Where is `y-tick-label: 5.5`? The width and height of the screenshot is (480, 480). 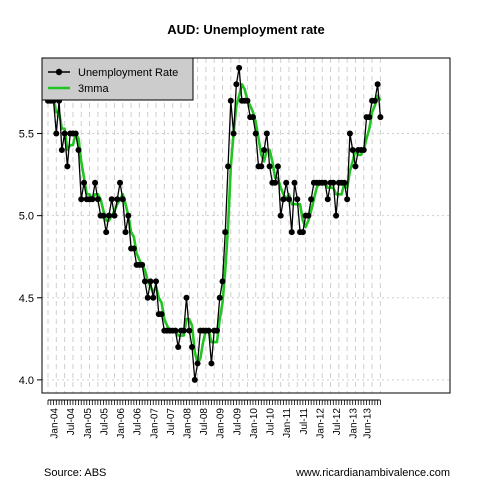 y-tick-label: 5.5 is located at coordinates (26, 135).